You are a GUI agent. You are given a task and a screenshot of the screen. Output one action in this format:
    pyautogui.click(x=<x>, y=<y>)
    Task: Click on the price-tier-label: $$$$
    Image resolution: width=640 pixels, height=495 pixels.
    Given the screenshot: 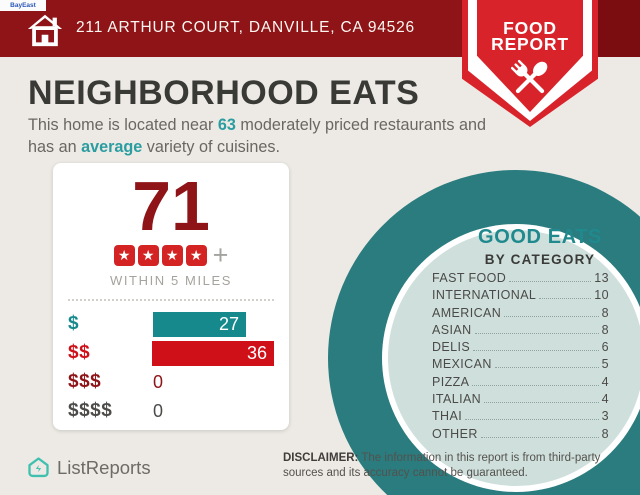 What is the action you would take?
    pyautogui.click(x=90, y=410)
    